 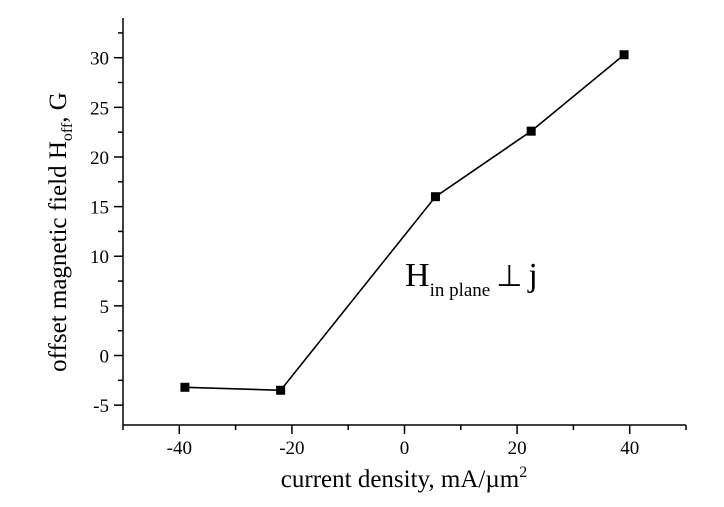 I want to click on annotation-suffix: j, so click(x=532, y=275).